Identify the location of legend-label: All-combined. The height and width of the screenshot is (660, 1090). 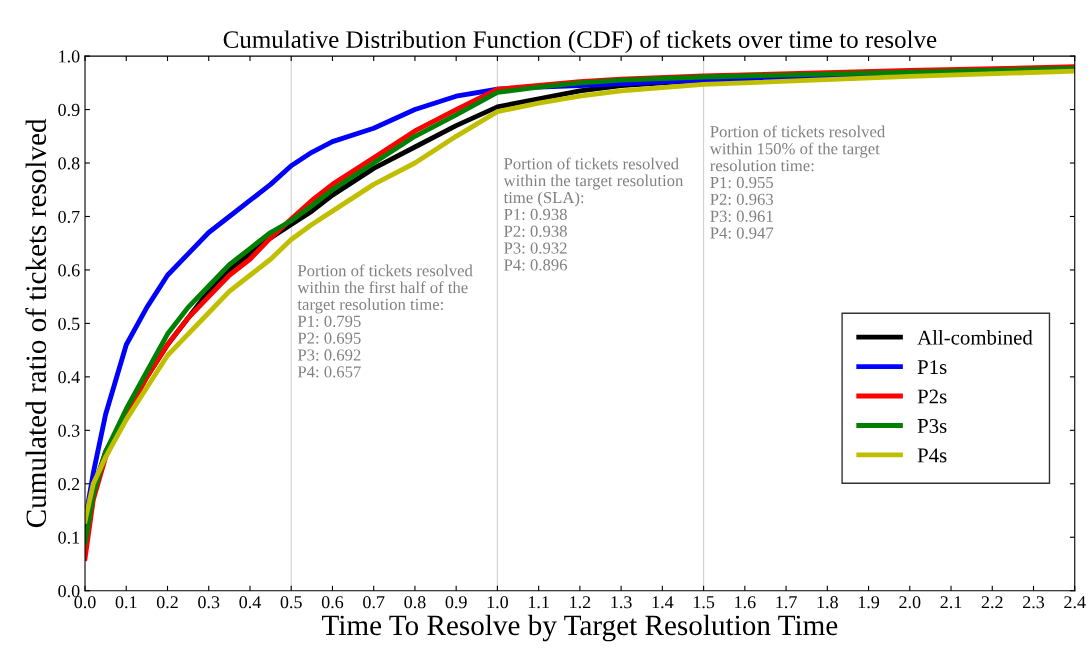
(975, 337).